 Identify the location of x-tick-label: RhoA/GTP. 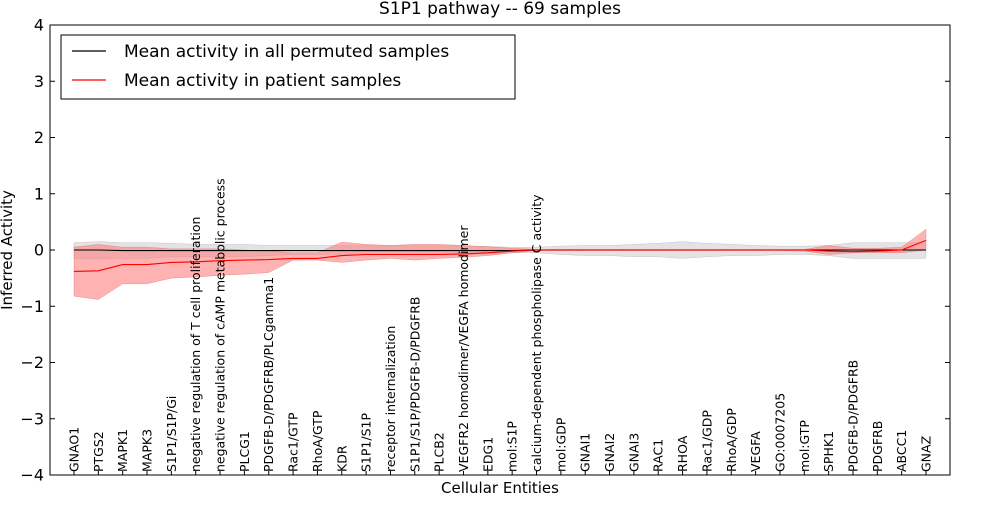
(317, 441).